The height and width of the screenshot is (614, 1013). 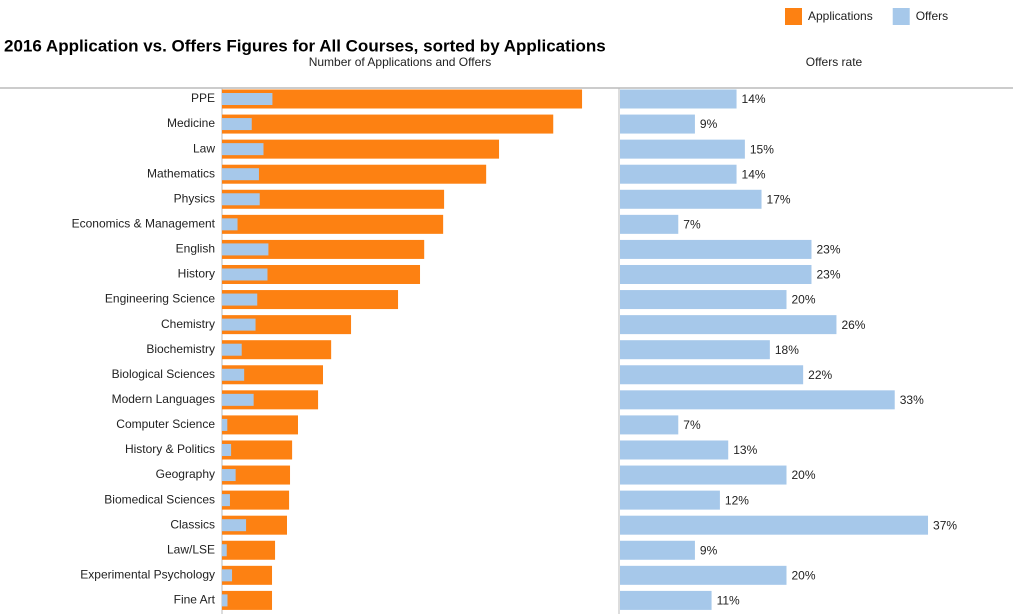 I want to click on value-label: 37%, so click(x=945, y=525).